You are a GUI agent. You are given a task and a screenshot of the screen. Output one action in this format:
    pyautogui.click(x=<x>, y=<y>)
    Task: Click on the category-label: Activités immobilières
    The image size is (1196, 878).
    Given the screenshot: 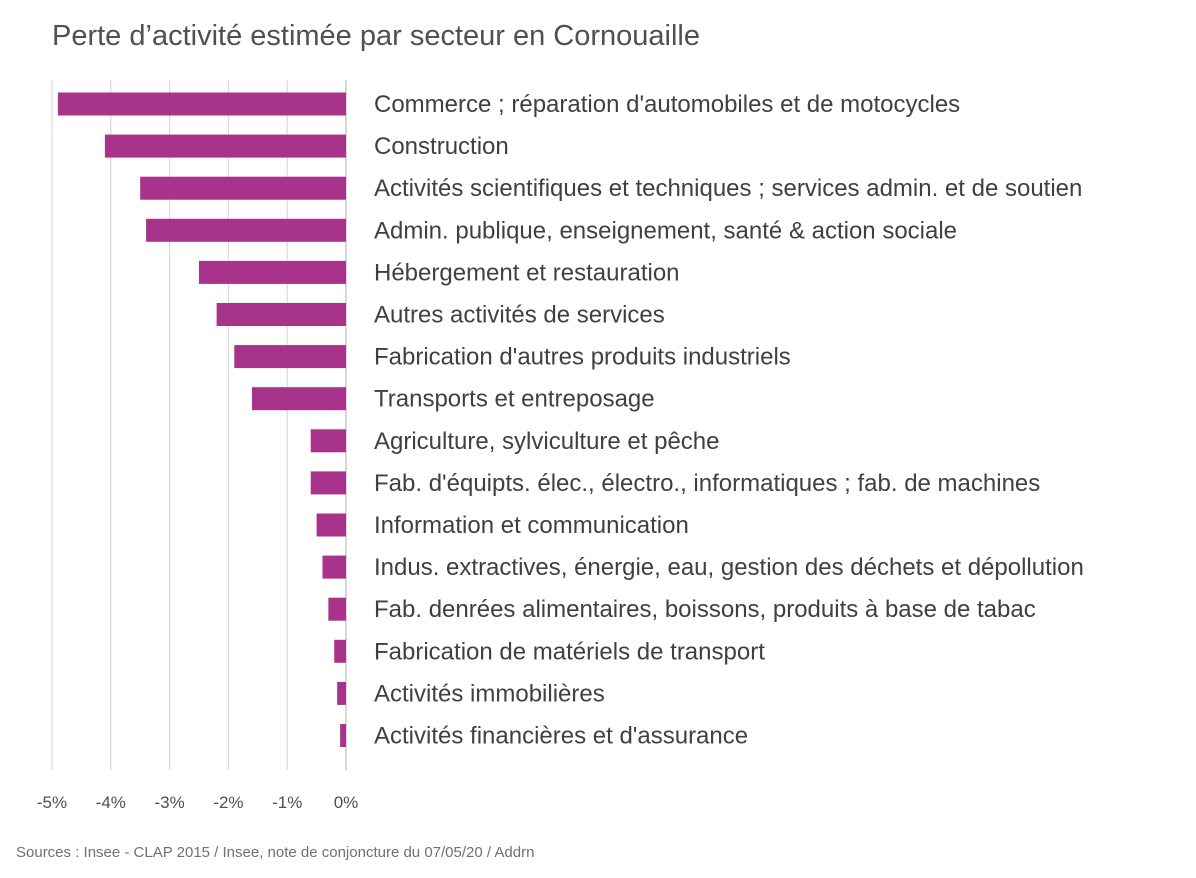 What is the action you would take?
    pyautogui.click(x=489, y=693)
    